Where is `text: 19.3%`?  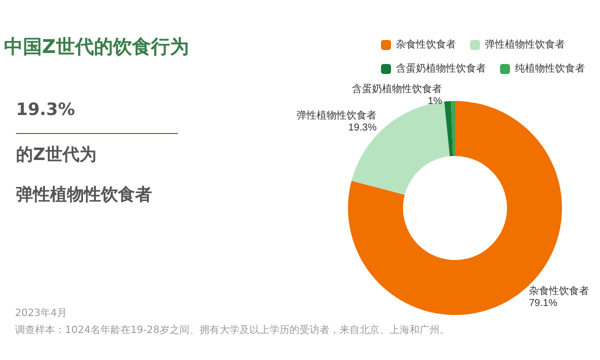
text: 19.3% is located at coordinates (45, 110).